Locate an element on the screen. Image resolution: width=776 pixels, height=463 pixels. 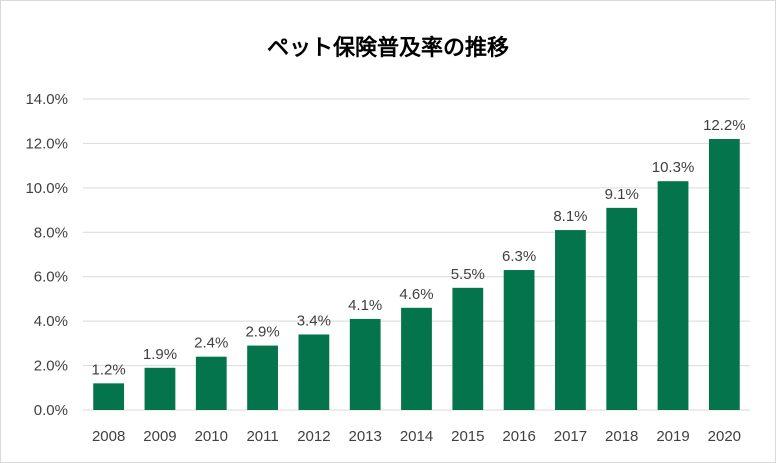
x-tick-label: 2017 is located at coordinates (570, 436).